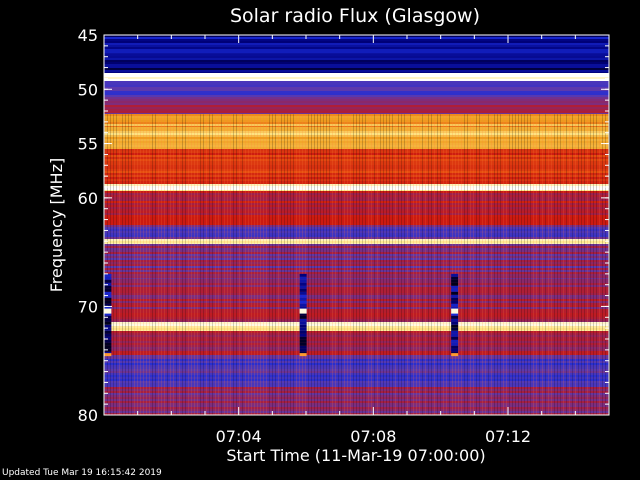 The width and height of the screenshot is (640, 480). Describe the element at coordinates (88, 306) in the screenshot. I see `y-tick-label: 70` at that location.